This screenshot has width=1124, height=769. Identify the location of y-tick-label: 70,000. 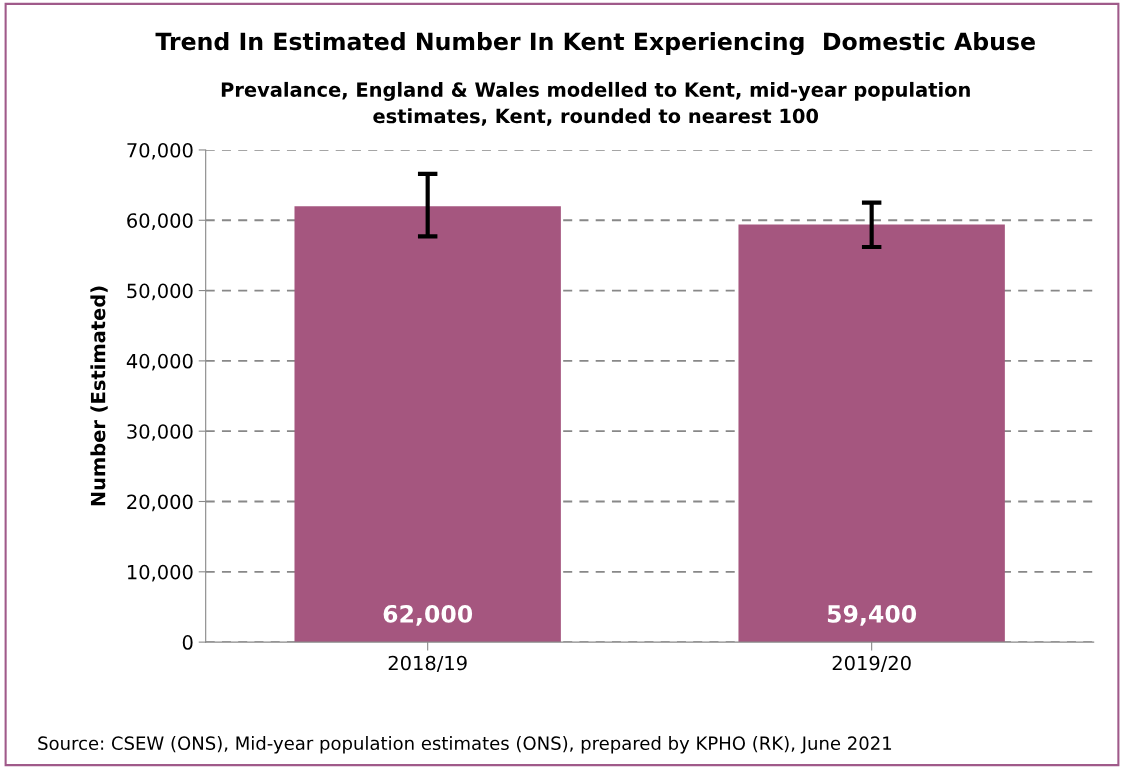
(160, 151).